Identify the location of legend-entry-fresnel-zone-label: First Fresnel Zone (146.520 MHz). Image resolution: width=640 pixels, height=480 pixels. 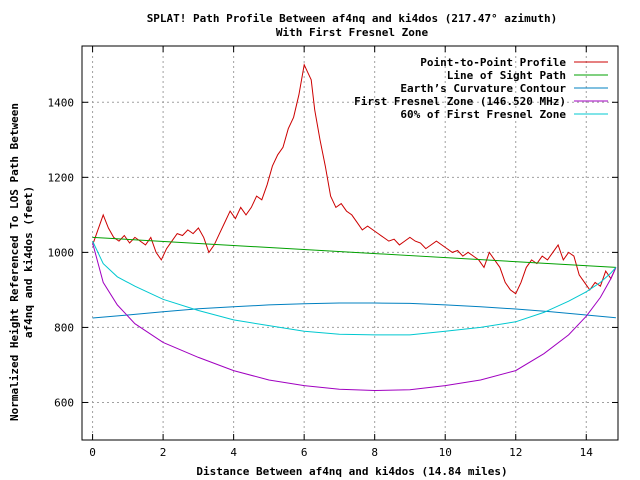
(460, 101).